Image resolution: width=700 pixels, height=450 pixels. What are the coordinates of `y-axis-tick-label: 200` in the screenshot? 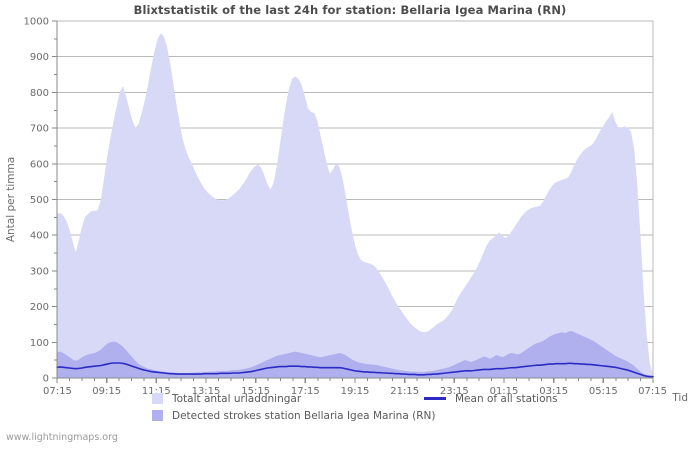 It's located at (39, 307).